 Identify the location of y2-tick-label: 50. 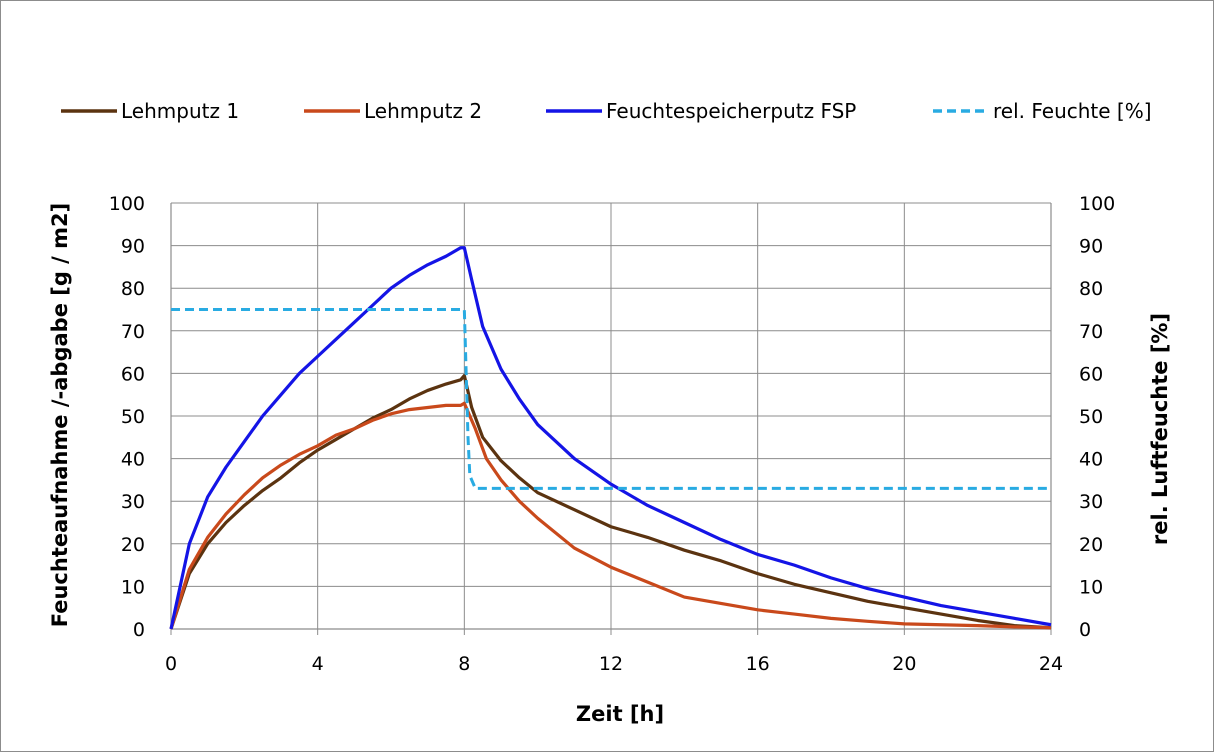
(1091, 417).